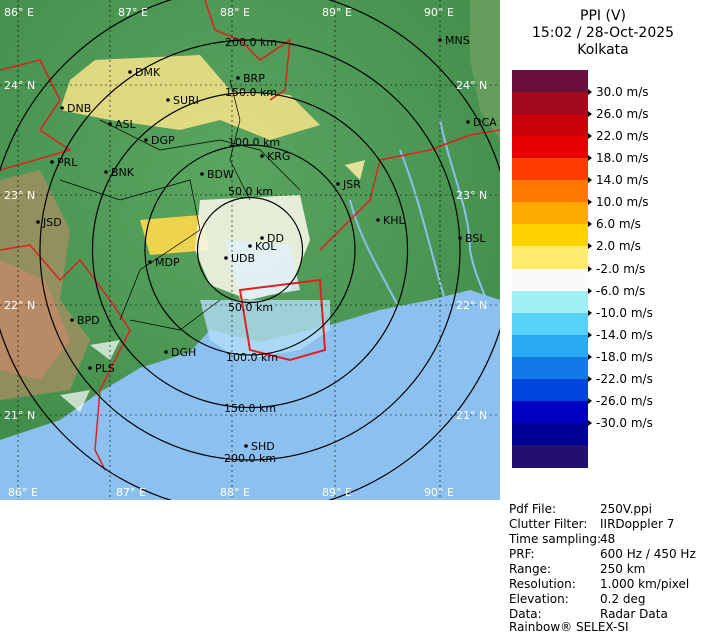 This screenshot has width=706, height=642. I want to click on lon-label-90-bottom: 90° E, so click(439, 492).